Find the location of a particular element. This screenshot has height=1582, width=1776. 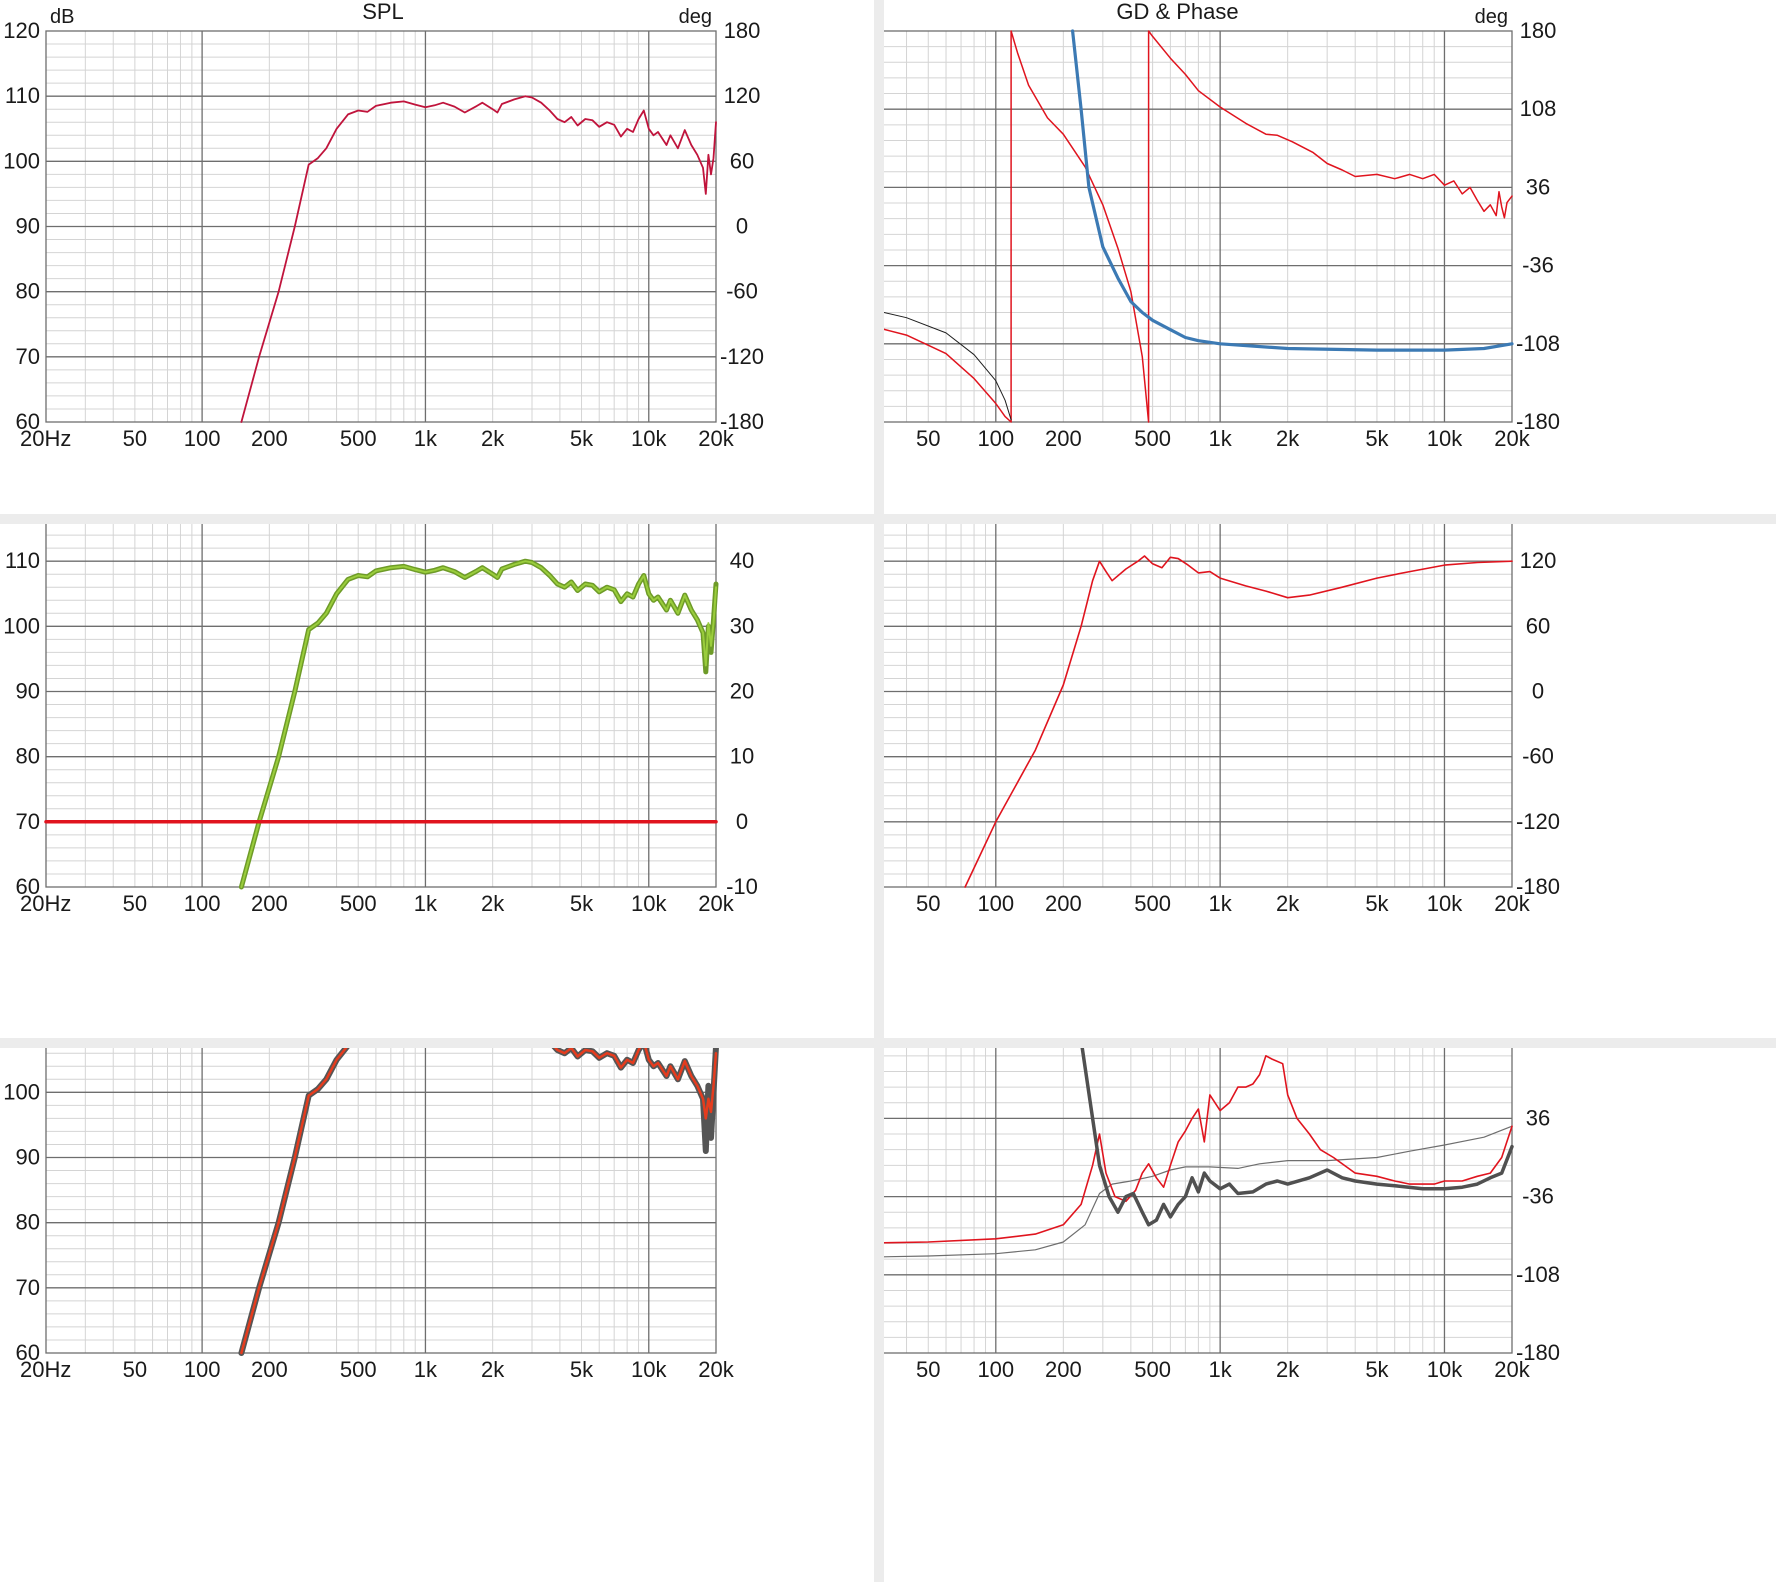

right-axis-unit: deg is located at coordinates (695, 17).